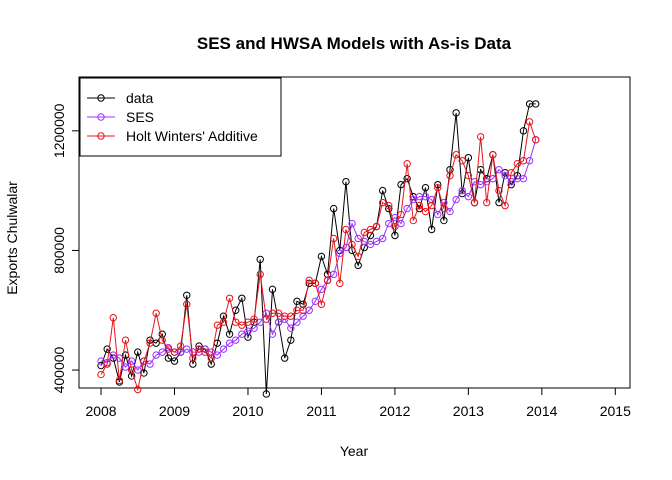 Image resolution: width=672 pixels, height=480 pixels. What do you see at coordinates (468, 411) in the screenshot?
I see `x-tick-label: 2013` at bounding box center [468, 411].